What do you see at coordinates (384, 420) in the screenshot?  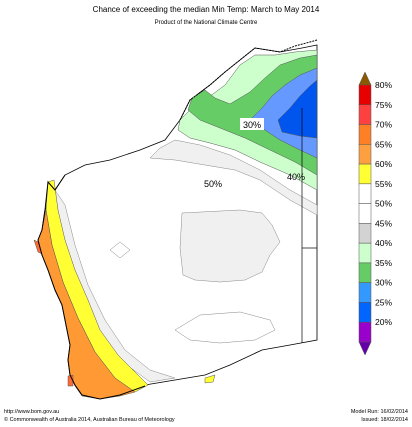 I see `issued-date: Issued: 18/02/2014` at bounding box center [384, 420].